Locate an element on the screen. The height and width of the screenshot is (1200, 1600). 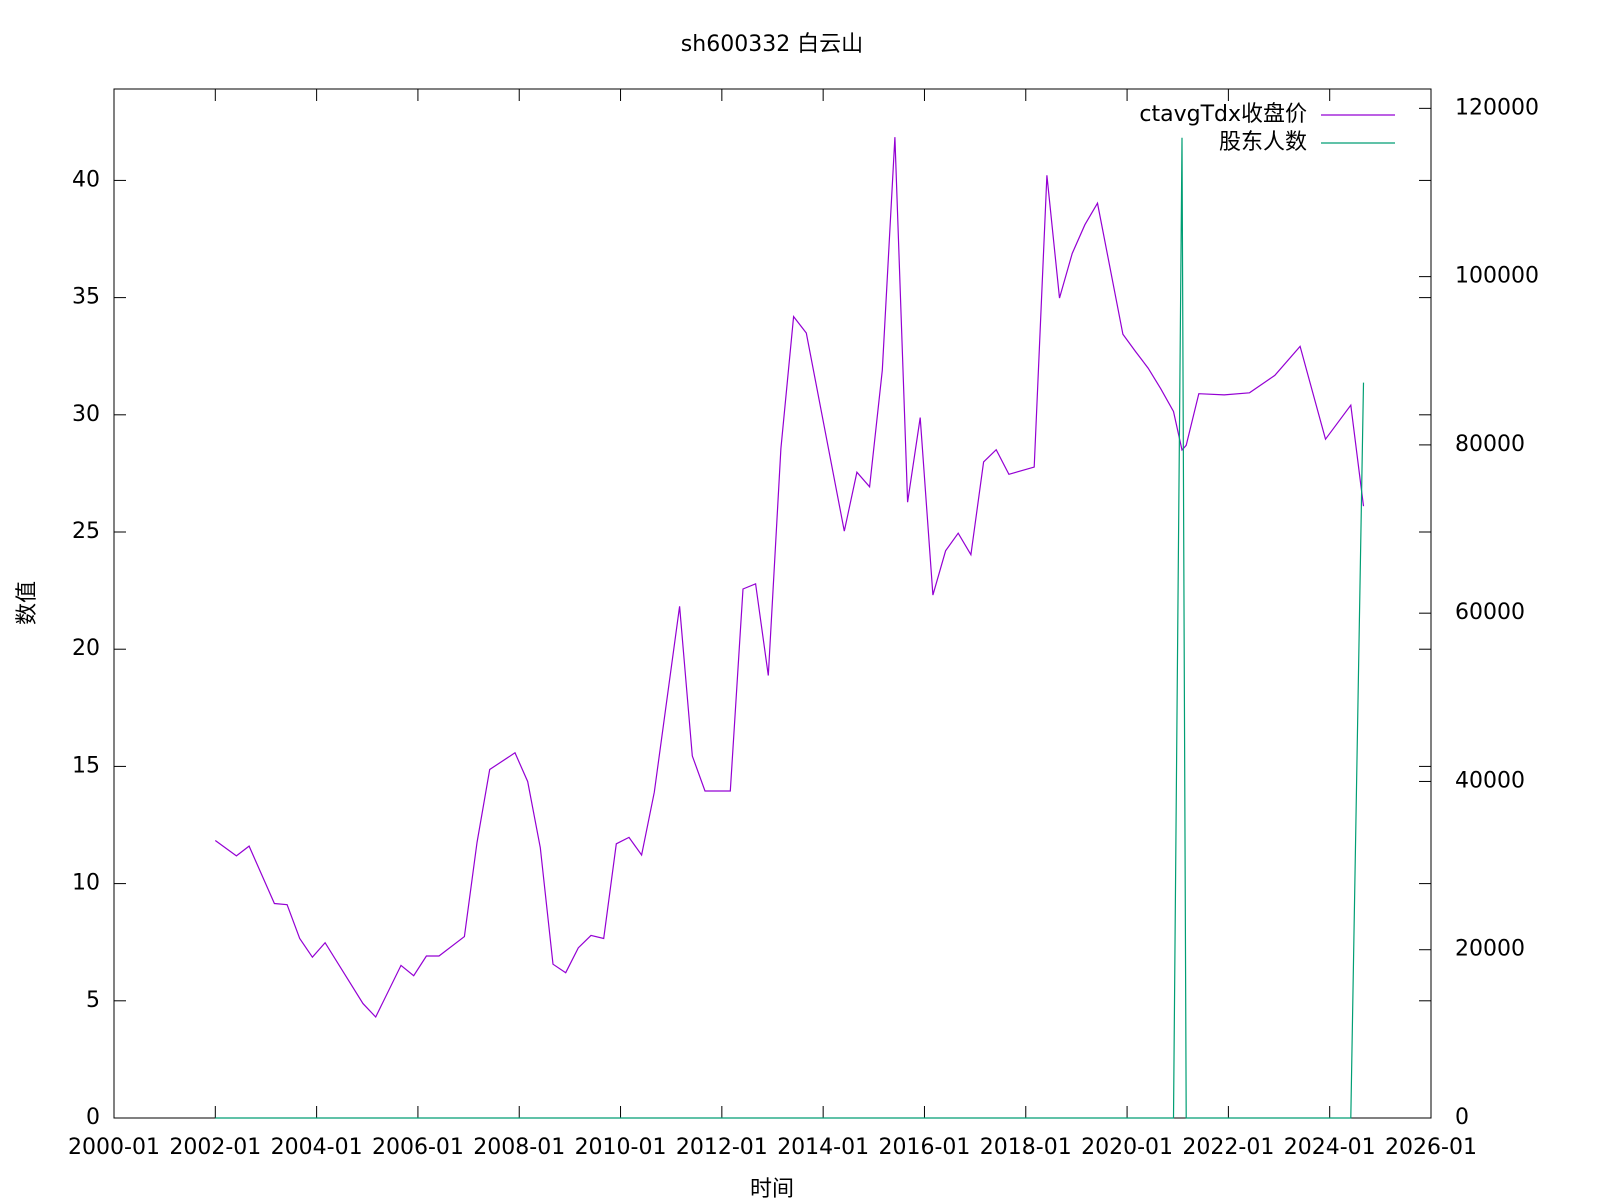
y-tick-label: 0 is located at coordinates (93, 1117).